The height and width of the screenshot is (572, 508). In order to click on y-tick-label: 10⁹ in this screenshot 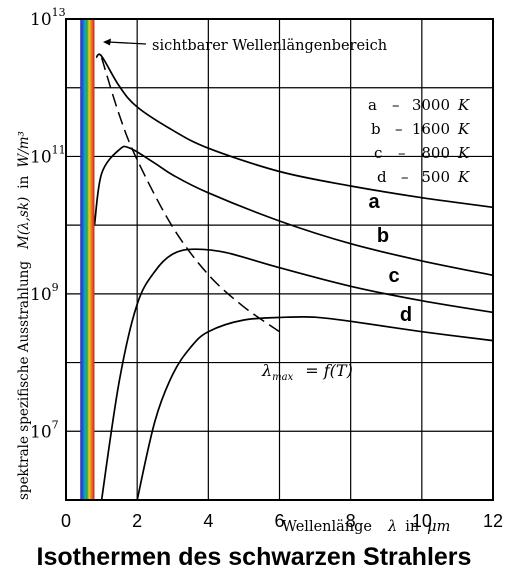, I will do `click(44, 293)`.